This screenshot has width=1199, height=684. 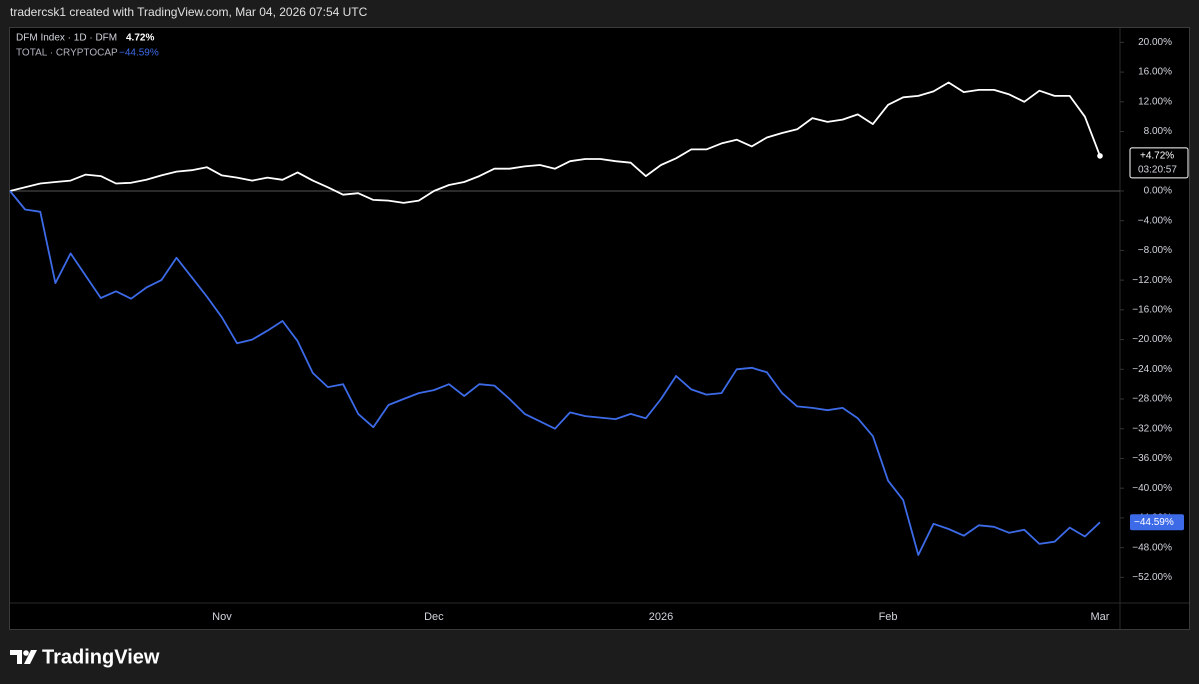 What do you see at coordinates (888, 617) in the screenshot?
I see `x-tick-label: Feb` at bounding box center [888, 617].